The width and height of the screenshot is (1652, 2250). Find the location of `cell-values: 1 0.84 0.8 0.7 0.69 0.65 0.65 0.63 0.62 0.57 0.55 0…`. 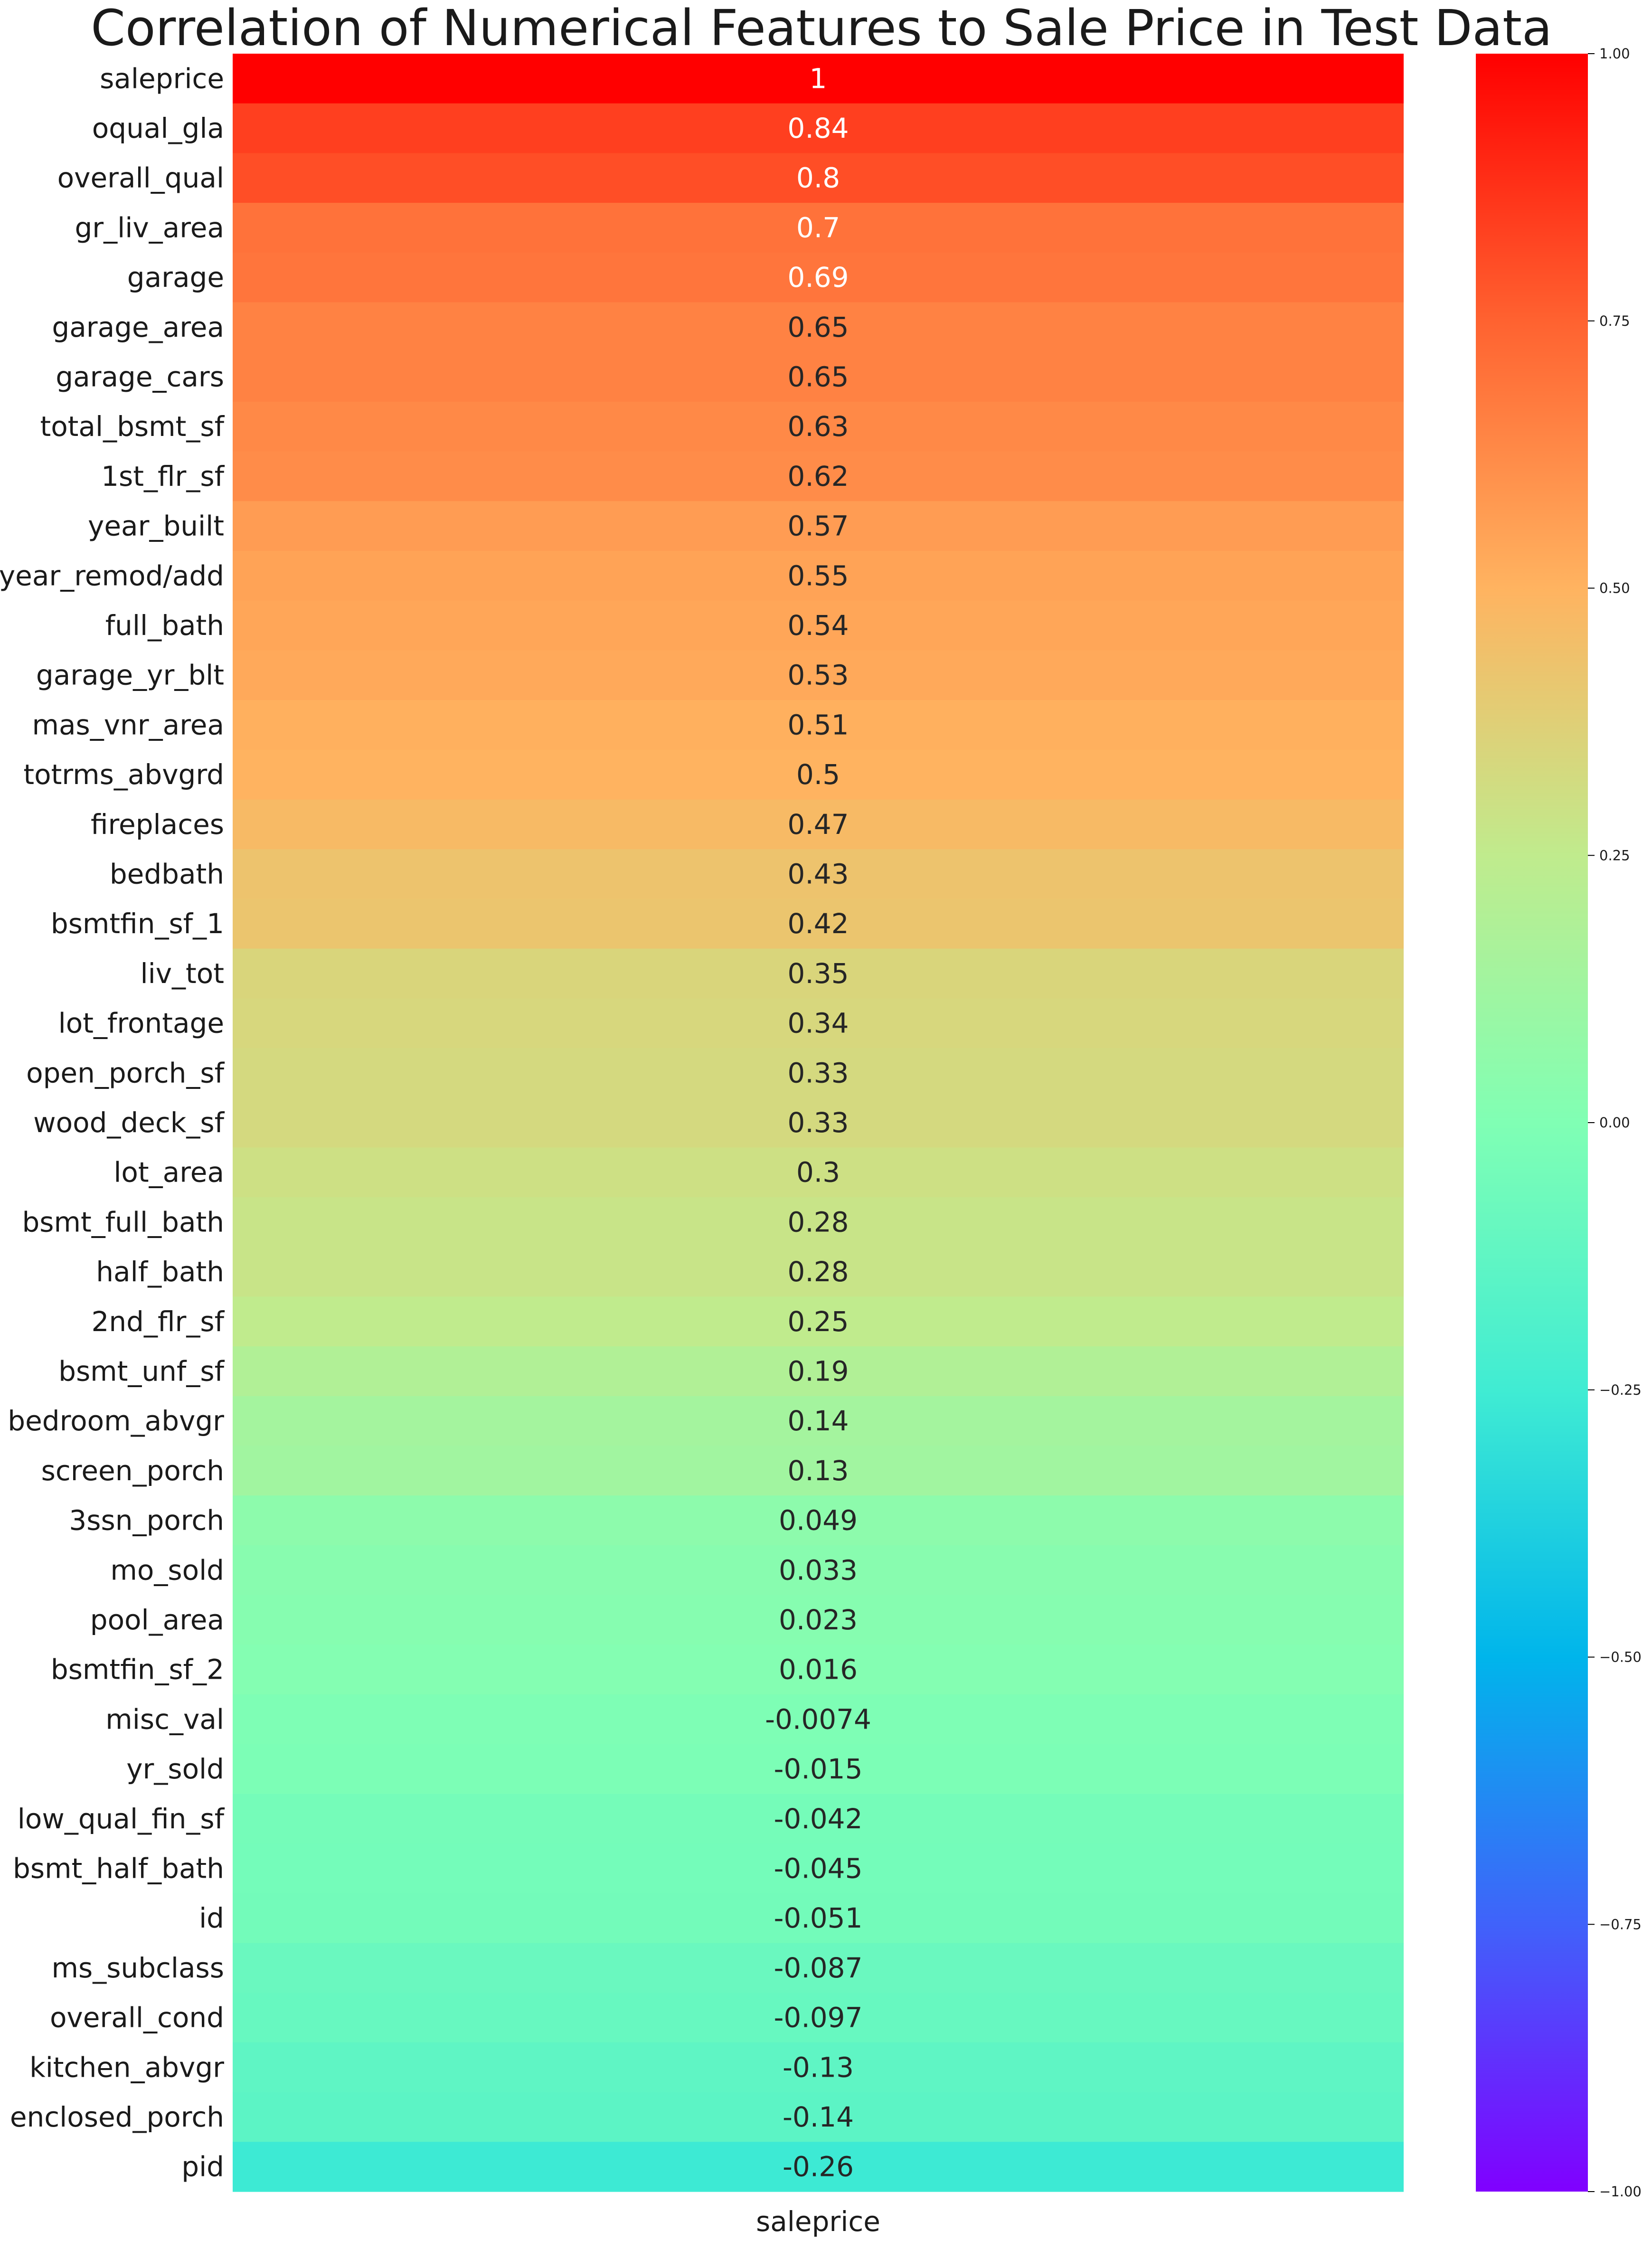

cell-values: 1 0.84 0.8 0.7 0.69 0.65 0.65 0.63 0.62 0.57 0.55 0… is located at coordinates (818, 1123).